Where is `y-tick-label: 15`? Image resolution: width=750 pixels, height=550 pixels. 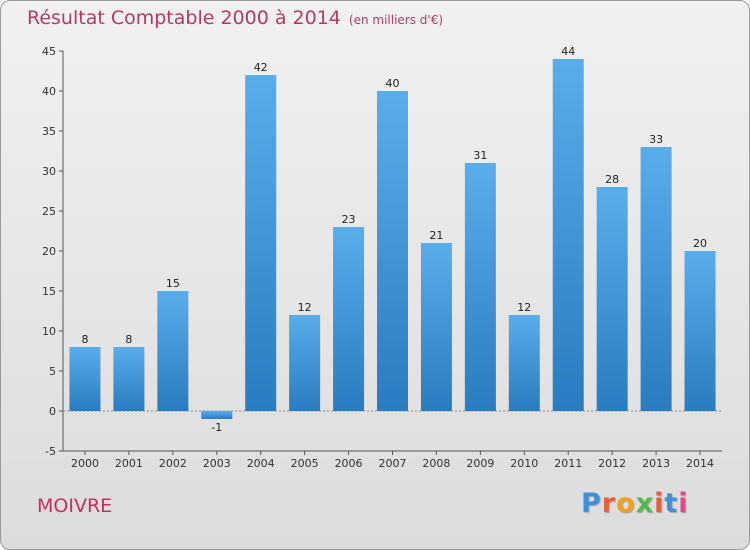
y-tick-label: 15 is located at coordinates (49, 291).